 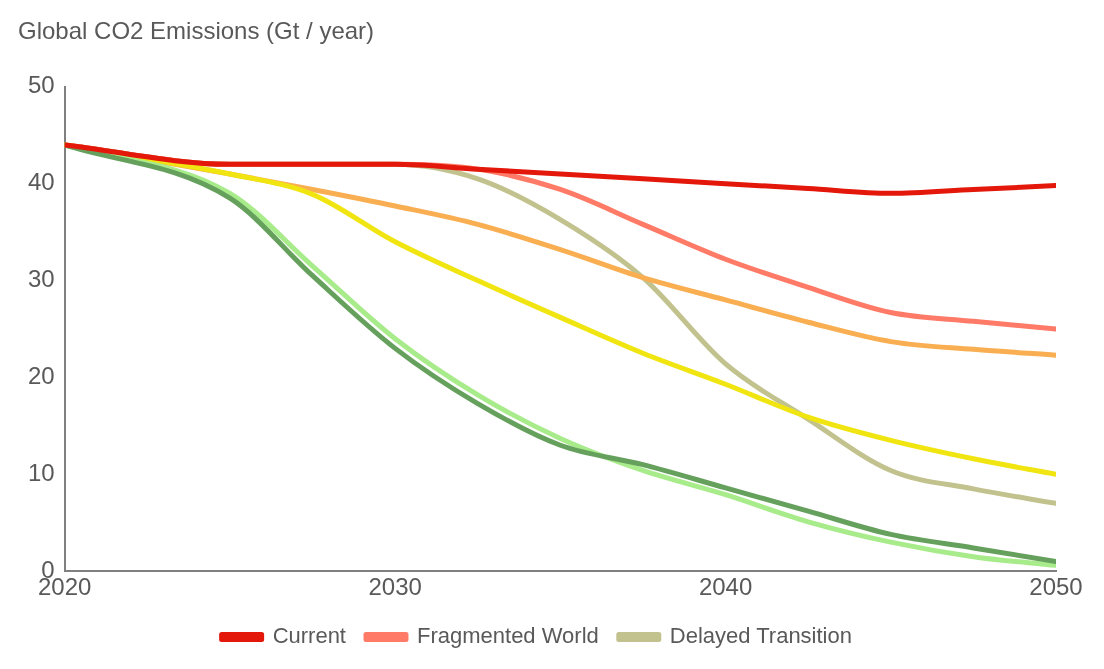 What do you see at coordinates (41, 279) in the screenshot?
I see `y-tick-label: 30` at bounding box center [41, 279].